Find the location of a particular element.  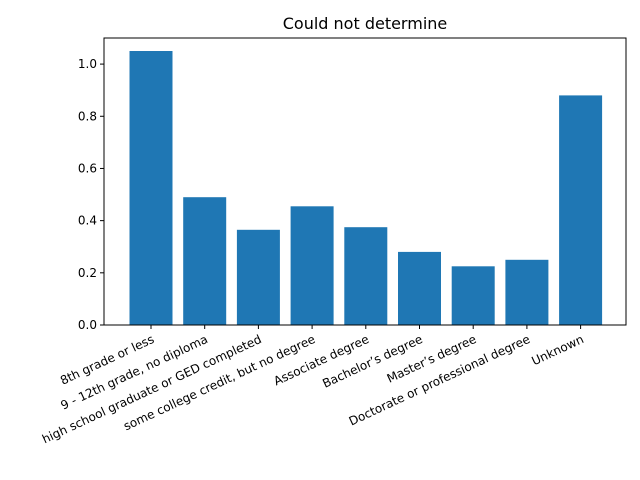

y-tick-label: 1.0 is located at coordinates (87, 64).